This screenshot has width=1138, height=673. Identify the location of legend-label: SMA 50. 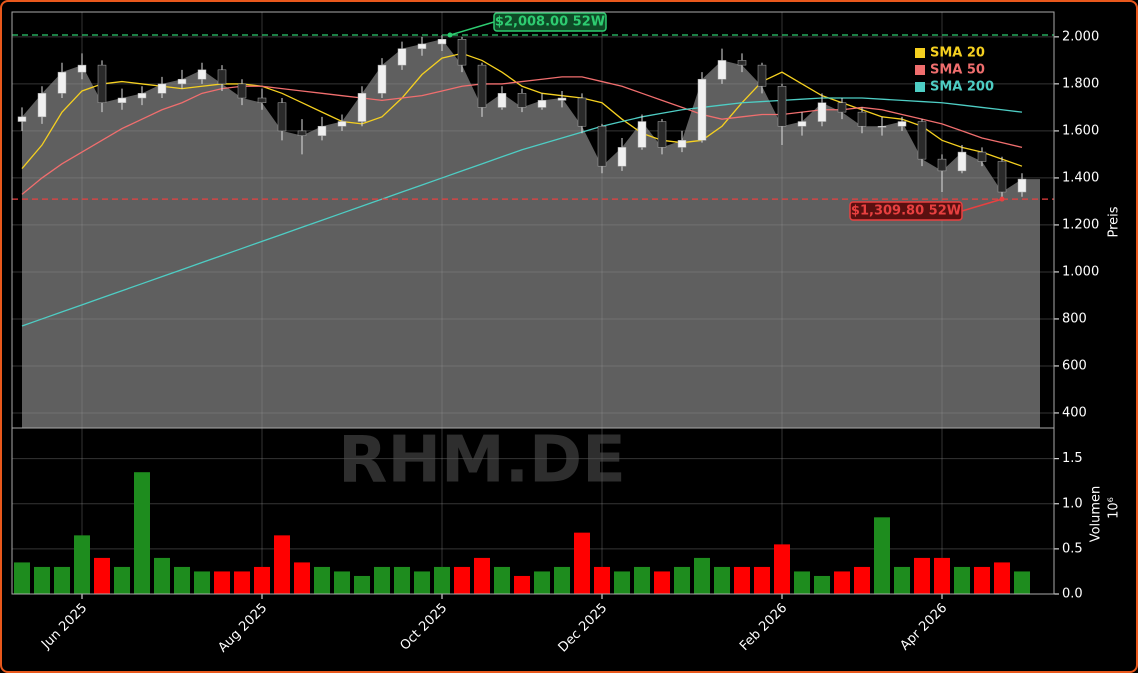
(957, 70).